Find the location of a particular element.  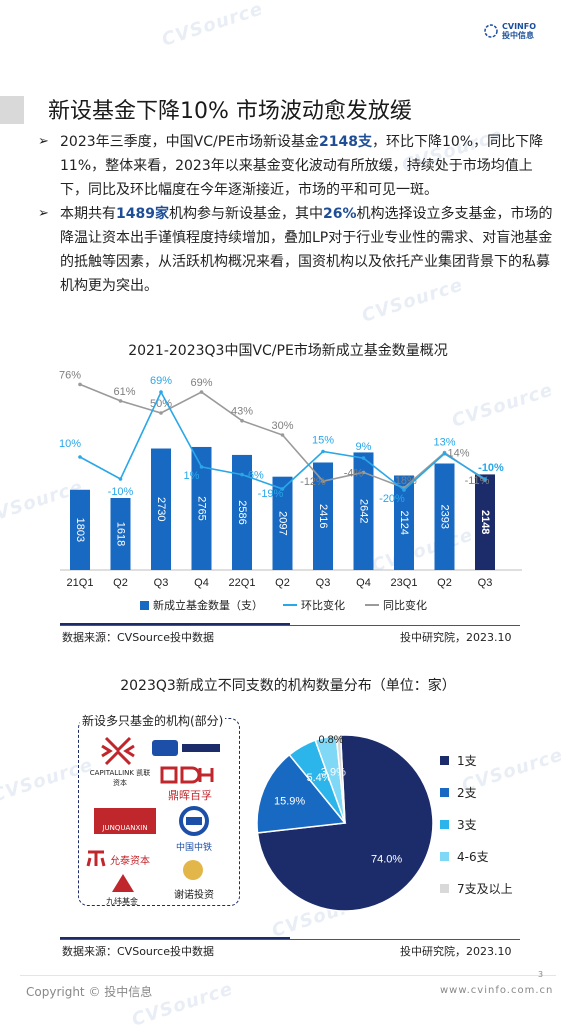

bar-value-label: 1618 is located at coordinates (121, 534).